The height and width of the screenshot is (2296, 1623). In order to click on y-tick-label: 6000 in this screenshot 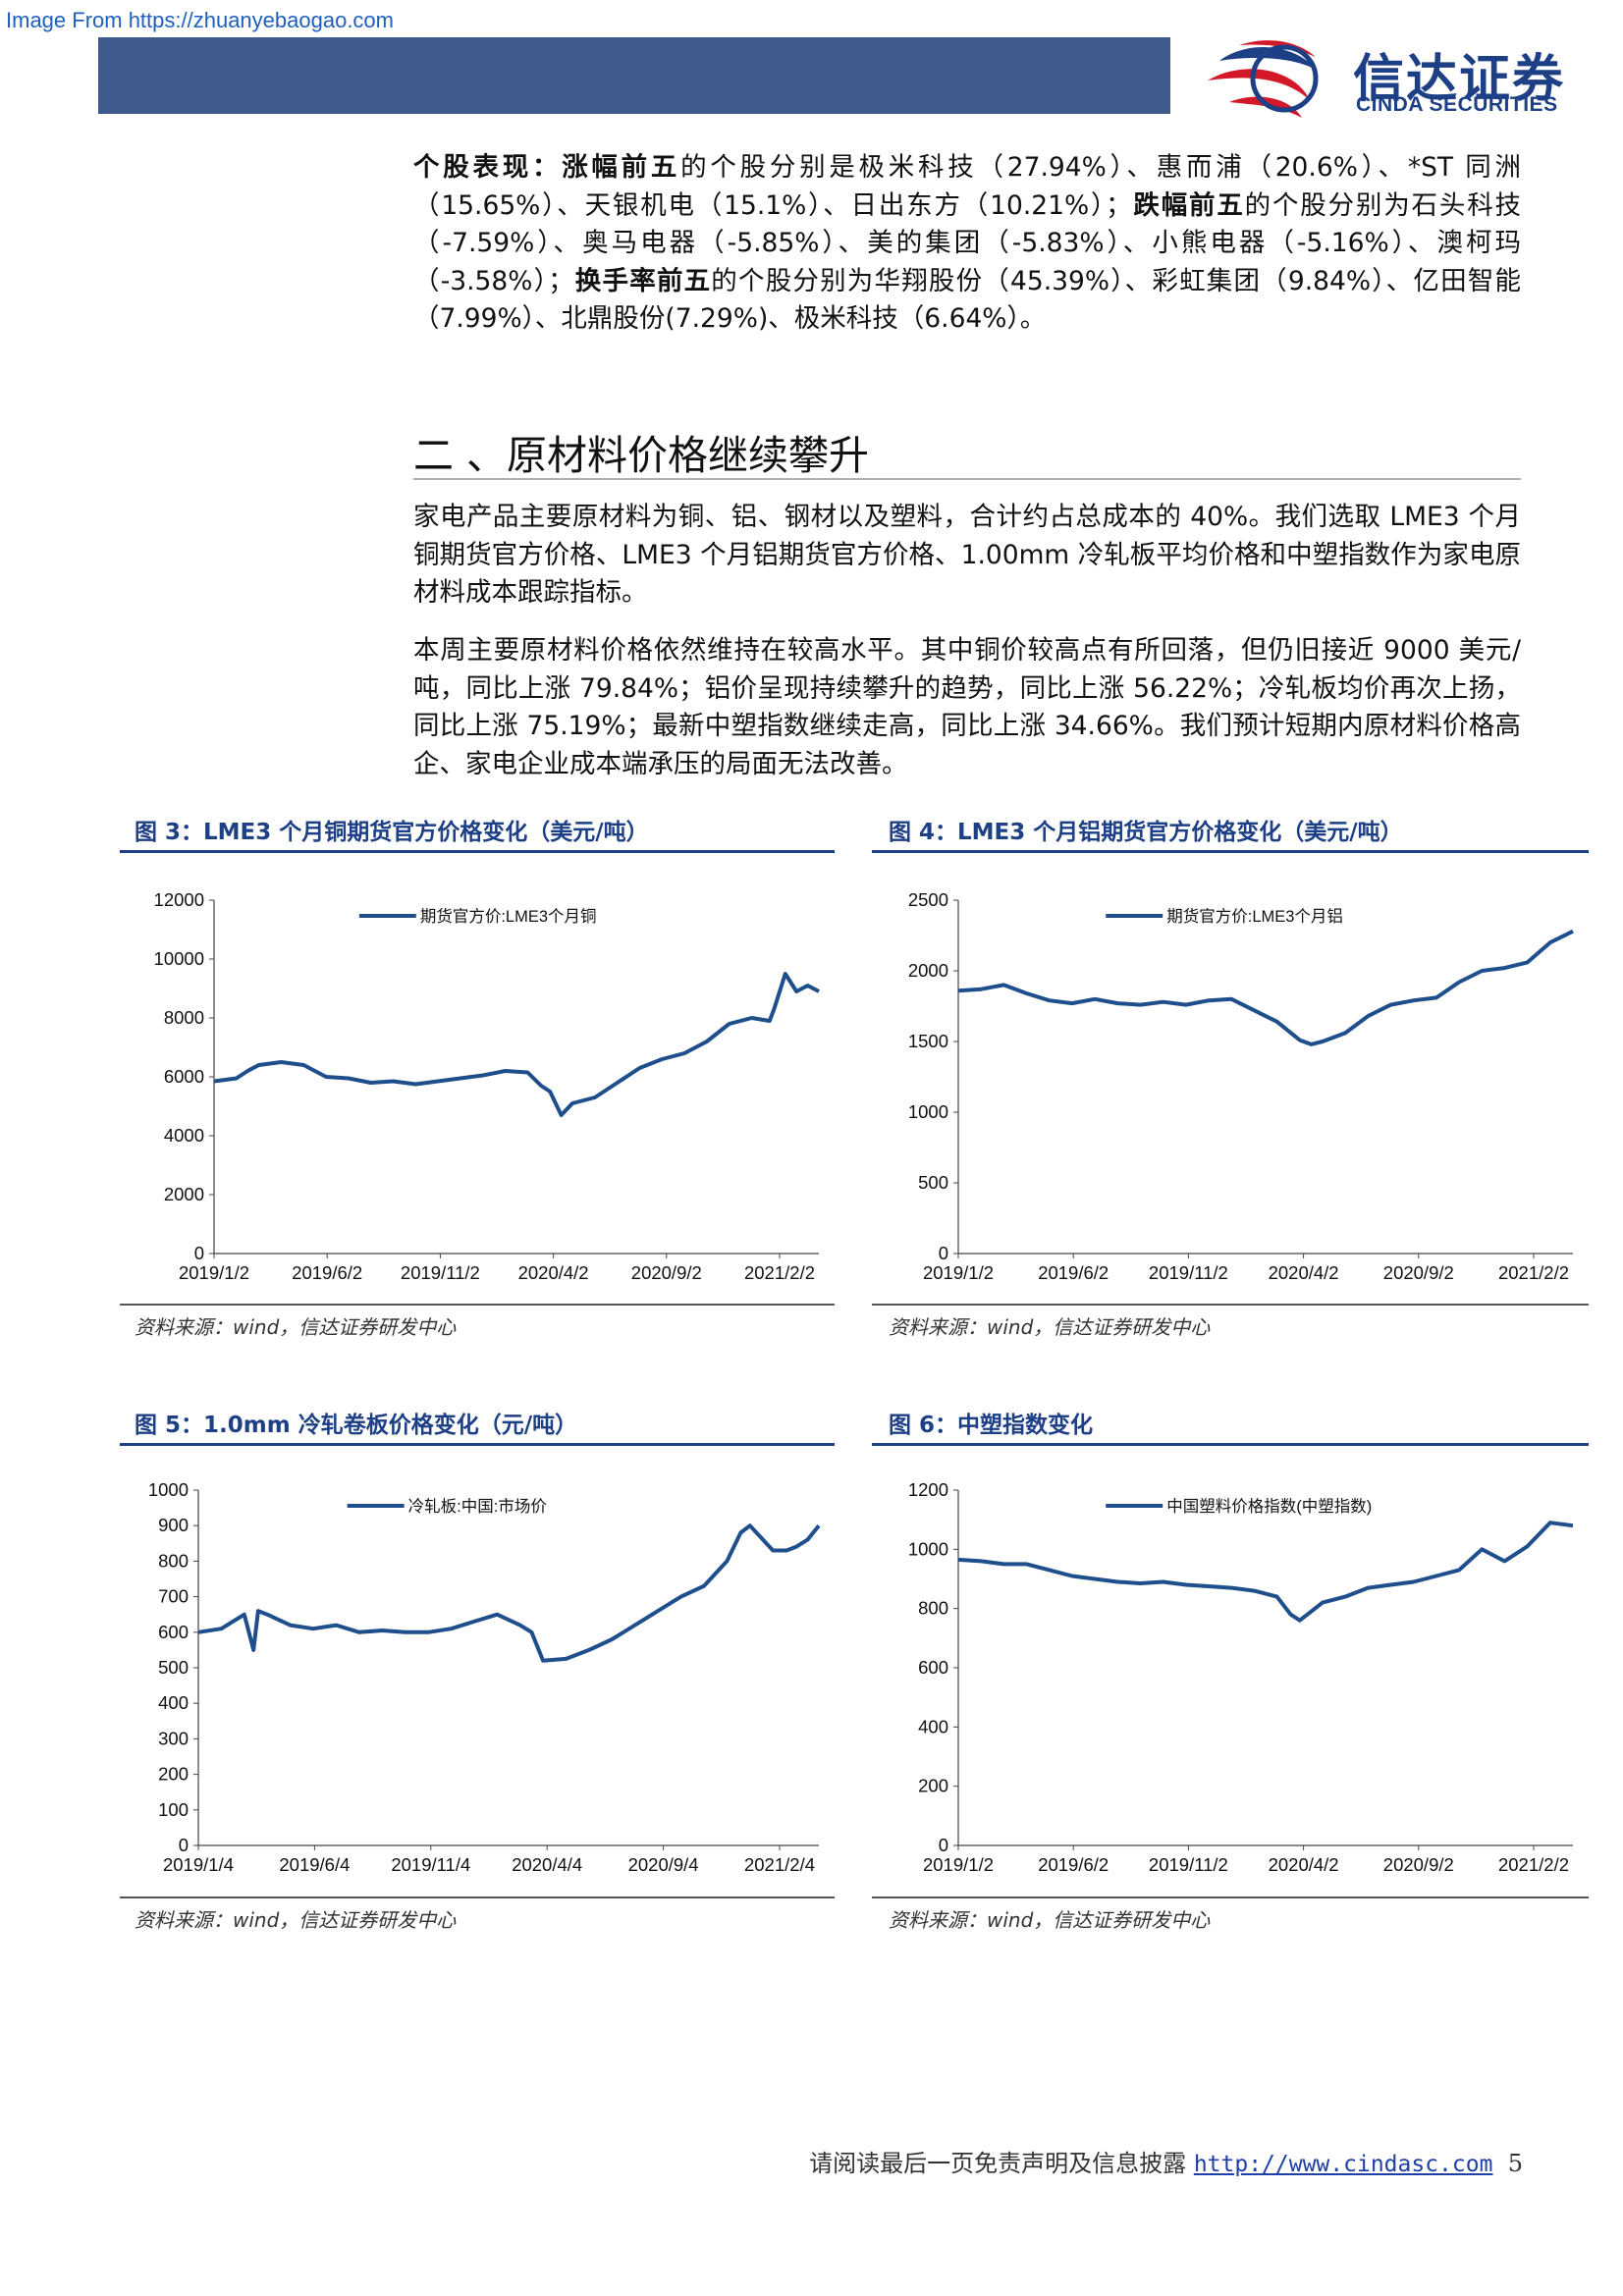, I will do `click(184, 1076)`.